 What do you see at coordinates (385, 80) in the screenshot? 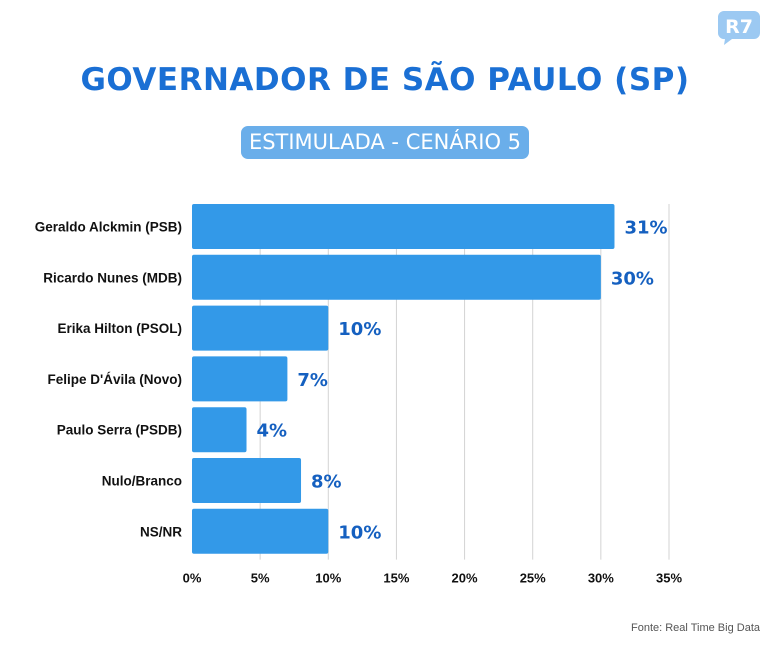
I see `chart-title: GOVERNADOR DE SÃO PAULO (SP)` at bounding box center [385, 80].